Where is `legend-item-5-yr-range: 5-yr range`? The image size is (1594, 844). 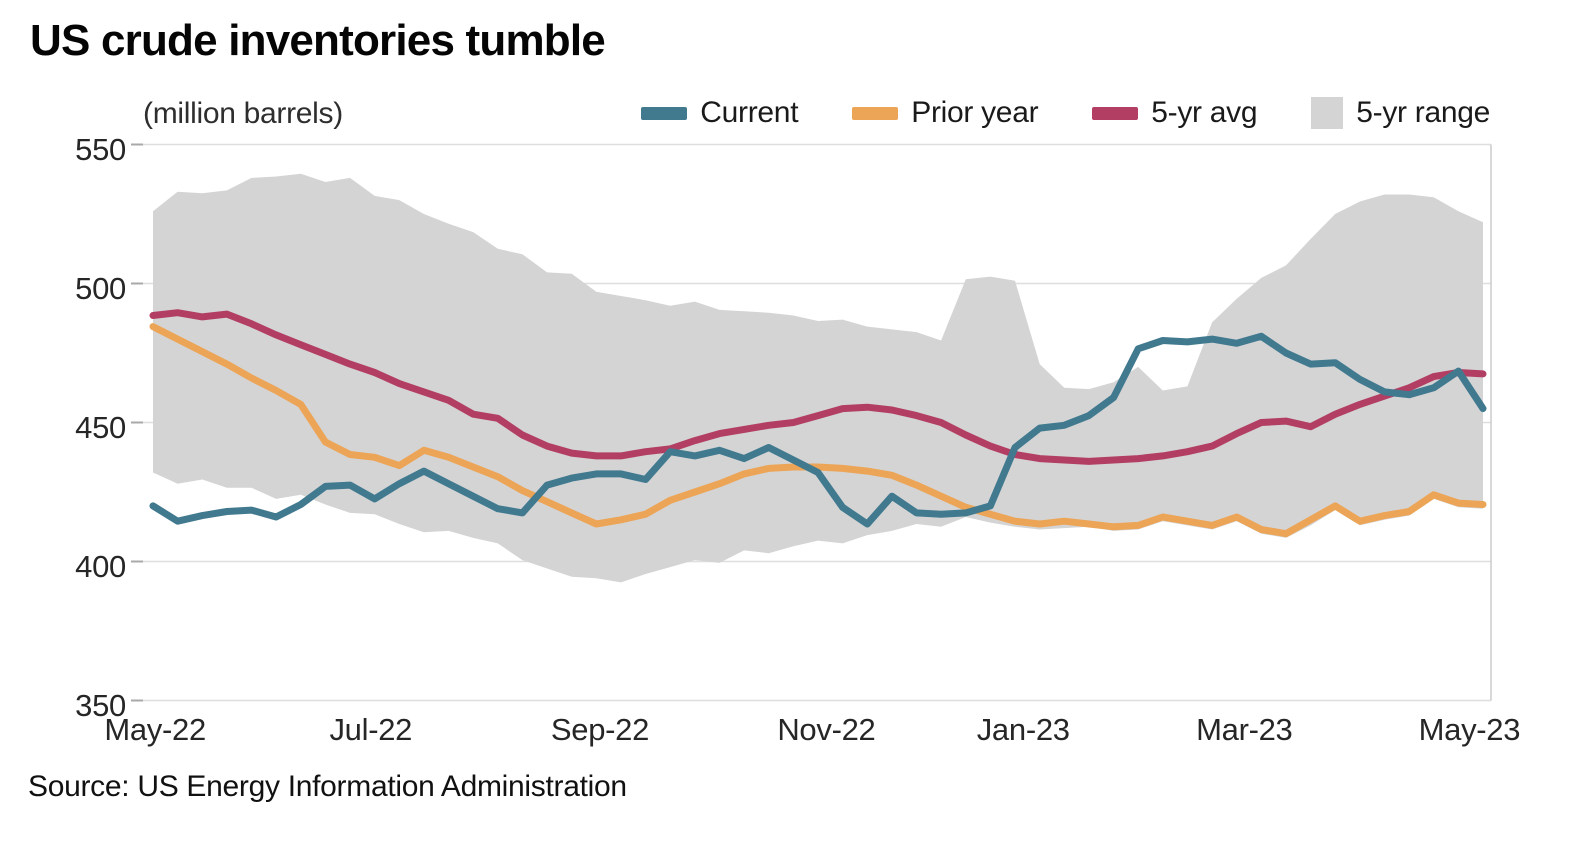 legend-item-5-yr-range: 5-yr range is located at coordinates (1400, 113).